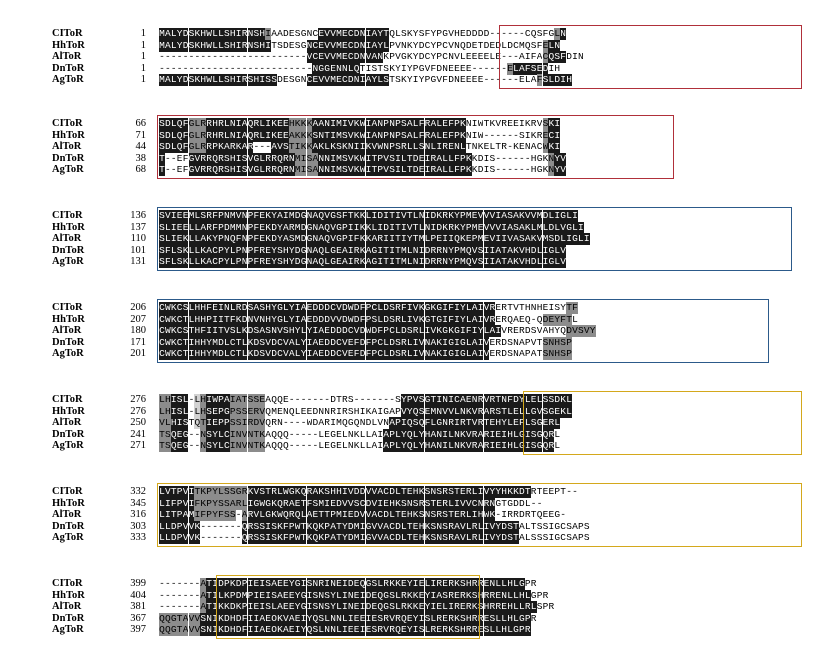  I want to click on sequence-name: DnToR, so click(68, 68).